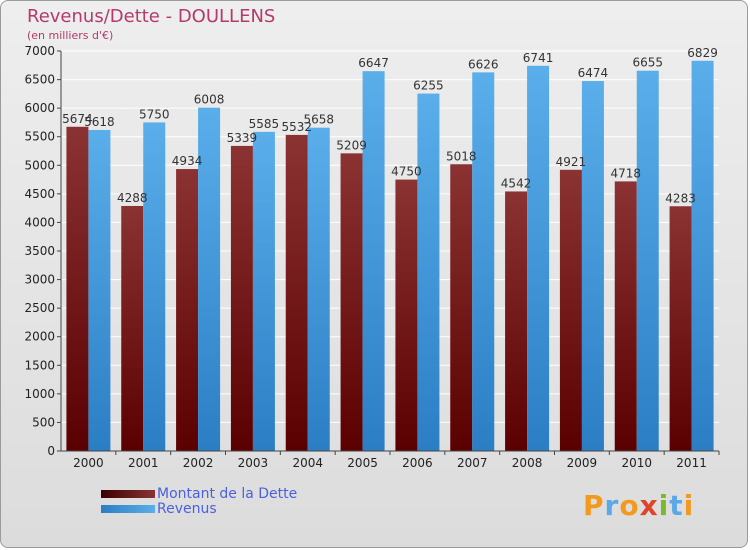  I want to click on data-label-revenus: 6626, so click(483, 64).